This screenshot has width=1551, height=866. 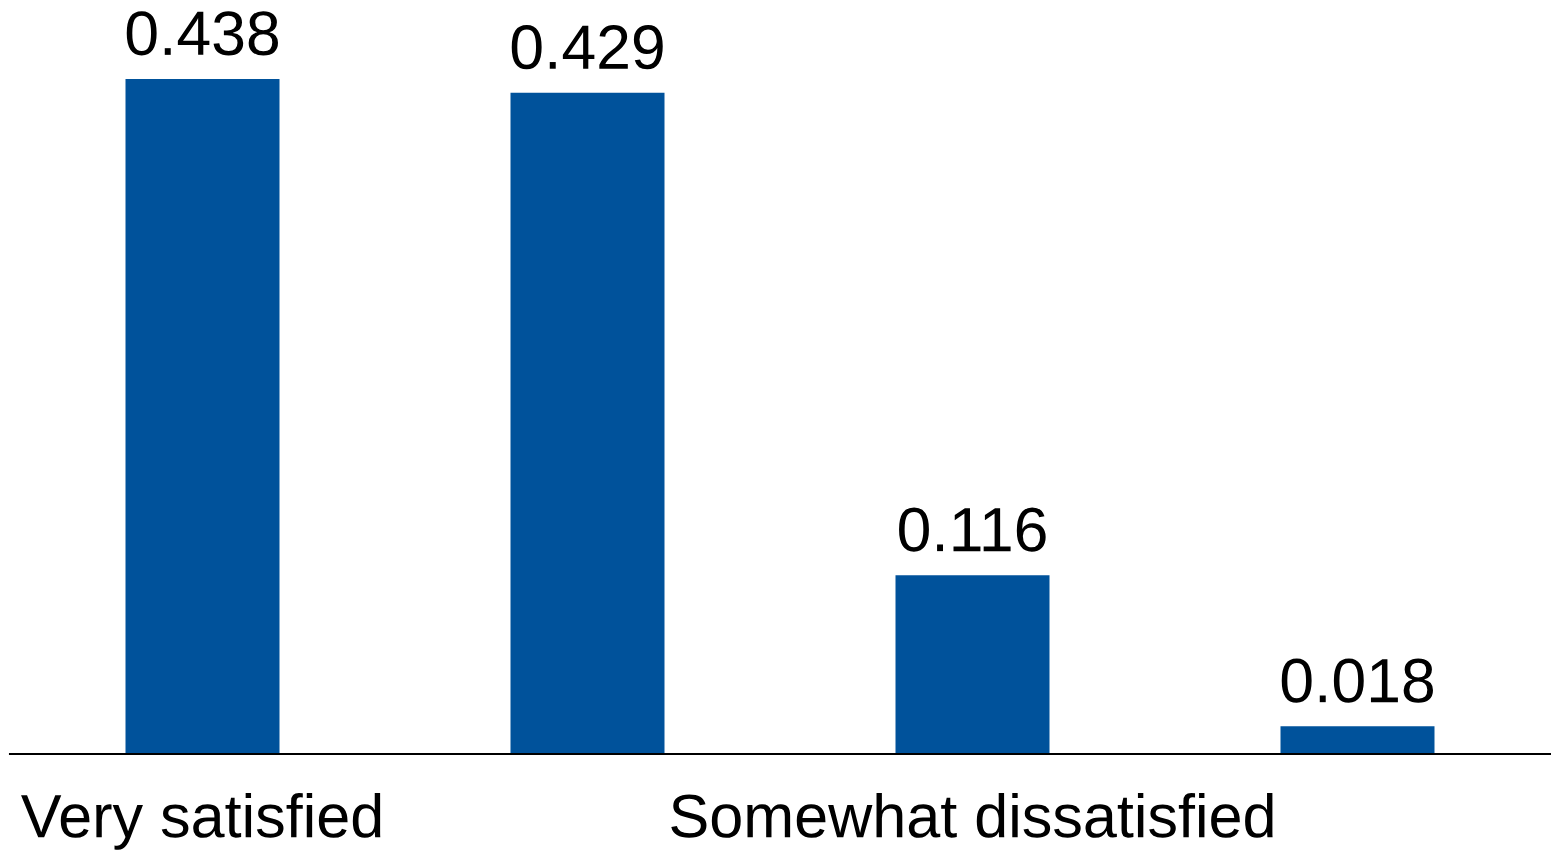 I want to click on data-label: 0.116, so click(x=972, y=529).